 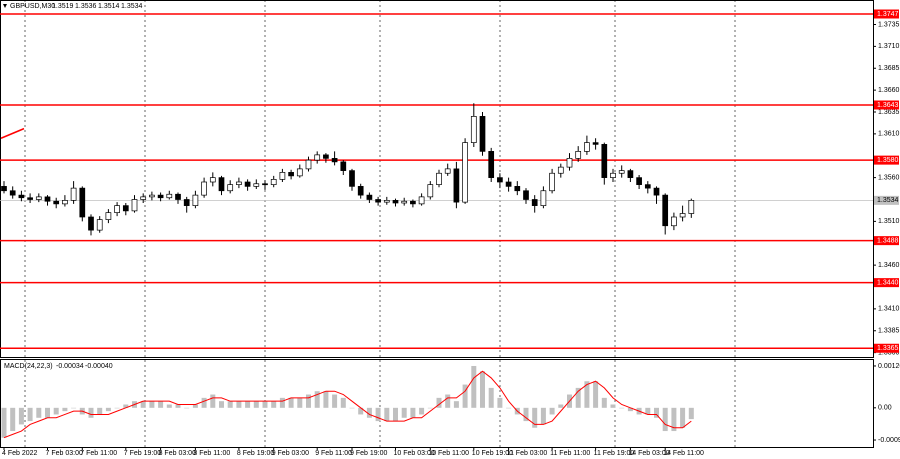 What do you see at coordinates (492, 453) in the screenshot?
I see `x-tick-label: 10 Feb 19:00` at bounding box center [492, 453].